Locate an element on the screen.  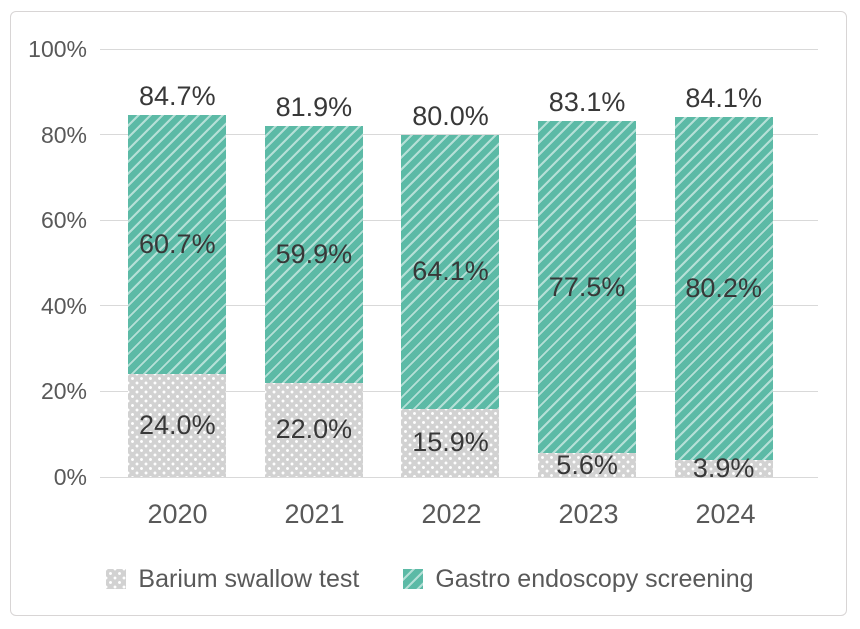
bar-segment-barium-swallow-test: 15.9% is located at coordinates (450, 442).